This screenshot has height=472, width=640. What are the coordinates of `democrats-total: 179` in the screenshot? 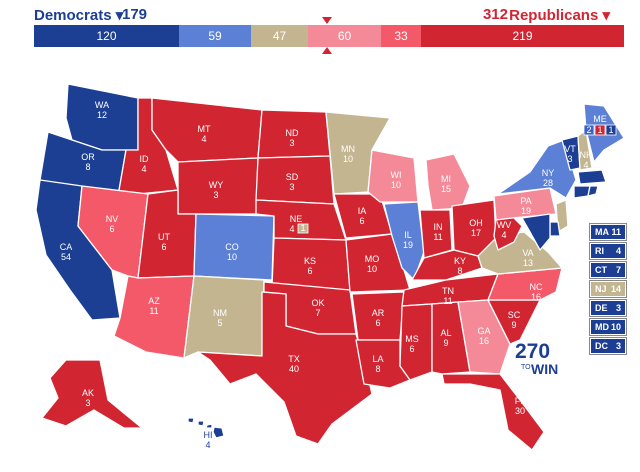 It's located at (135, 14).